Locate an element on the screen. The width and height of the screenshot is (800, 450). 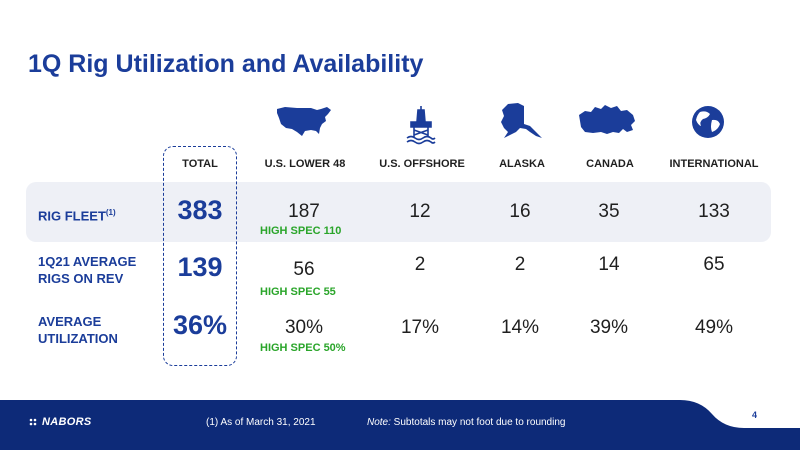
globe-icon is located at coordinates (708, 122).